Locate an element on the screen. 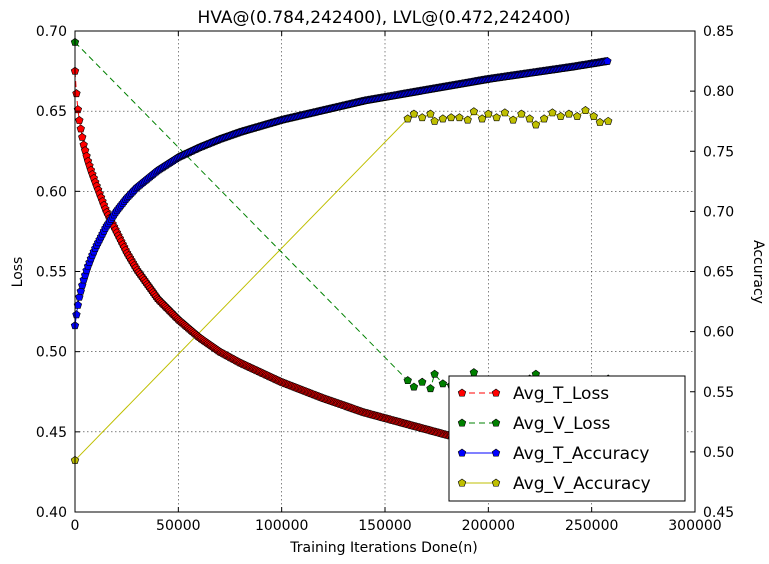 The height and width of the screenshot is (564, 769). legend-box is located at coordinates (567, 438).